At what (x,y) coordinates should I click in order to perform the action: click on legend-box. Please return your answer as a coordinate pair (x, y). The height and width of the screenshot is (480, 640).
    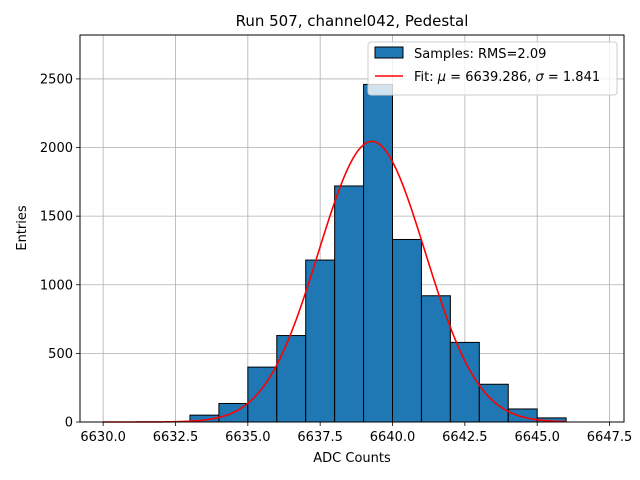
    Looking at the image, I should click on (492, 68).